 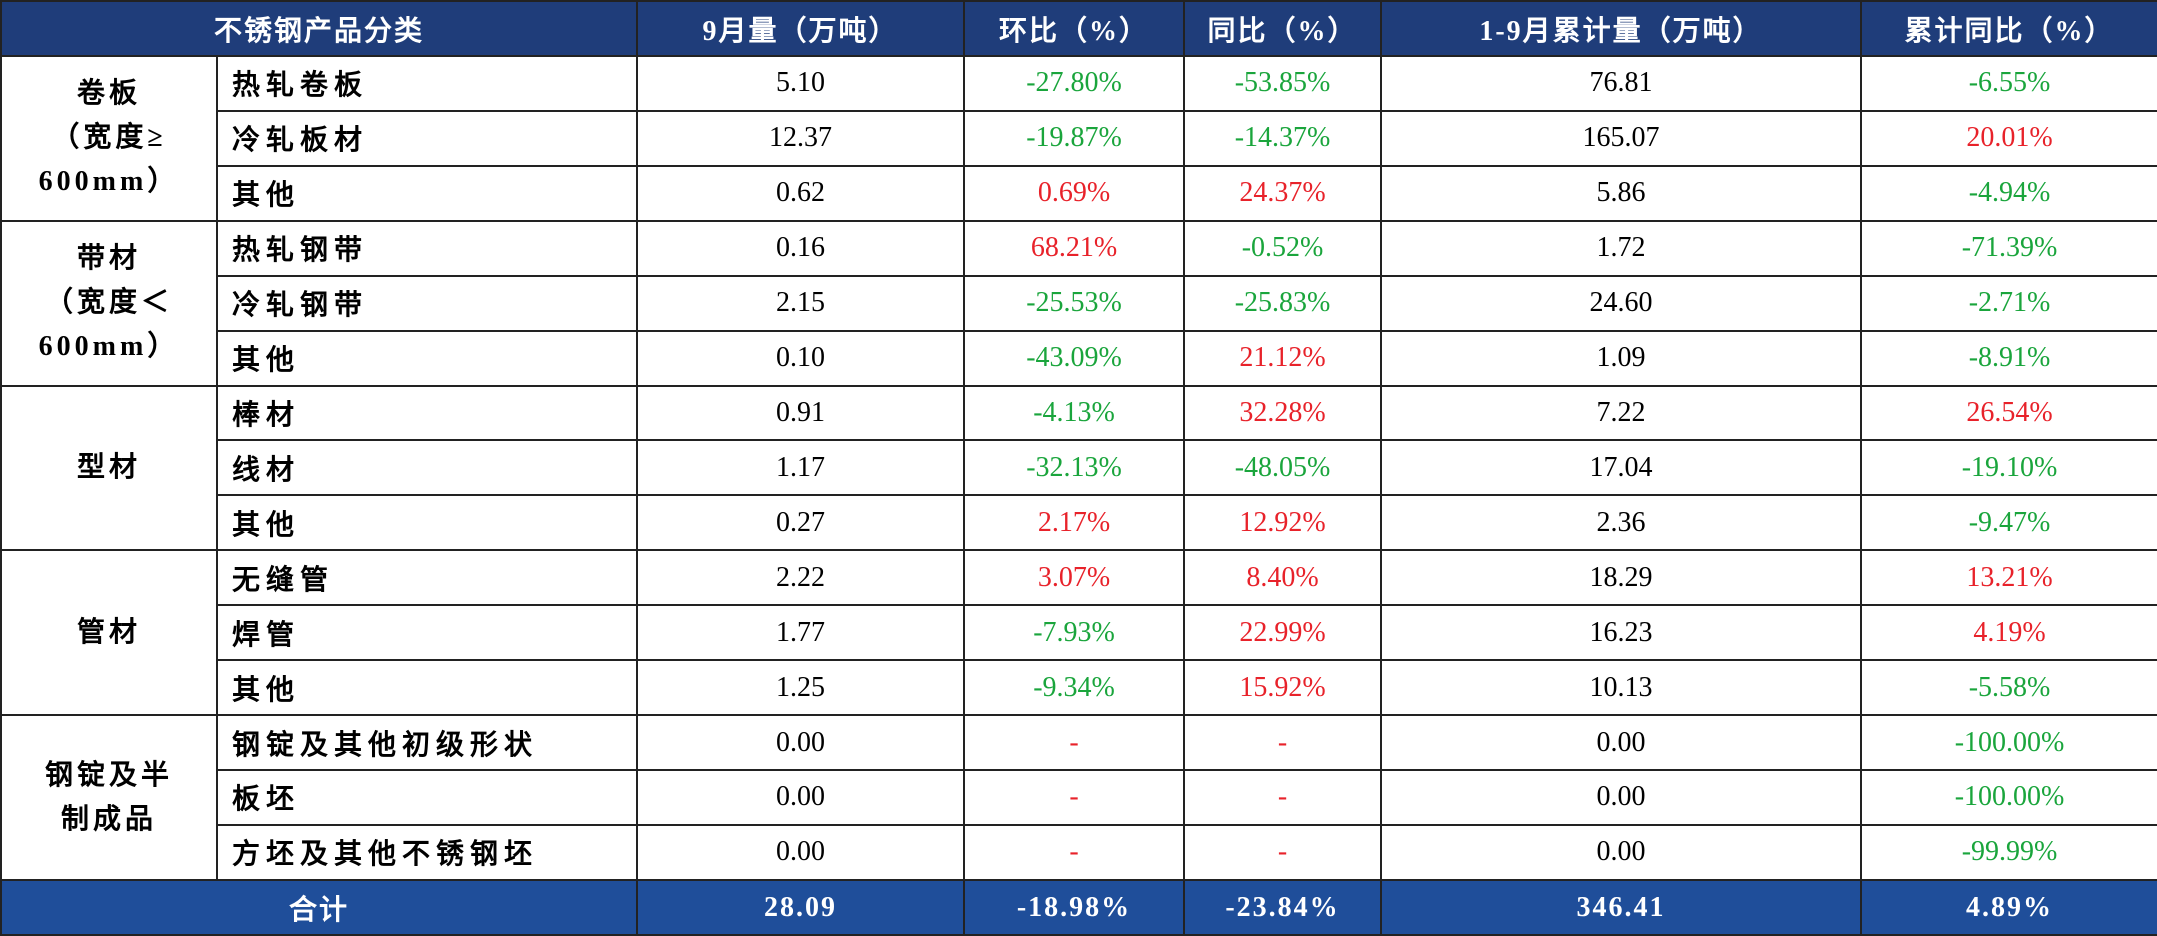 What do you see at coordinates (1283, 633) in the screenshot?
I see `value-cell: 22.99%` at bounding box center [1283, 633].